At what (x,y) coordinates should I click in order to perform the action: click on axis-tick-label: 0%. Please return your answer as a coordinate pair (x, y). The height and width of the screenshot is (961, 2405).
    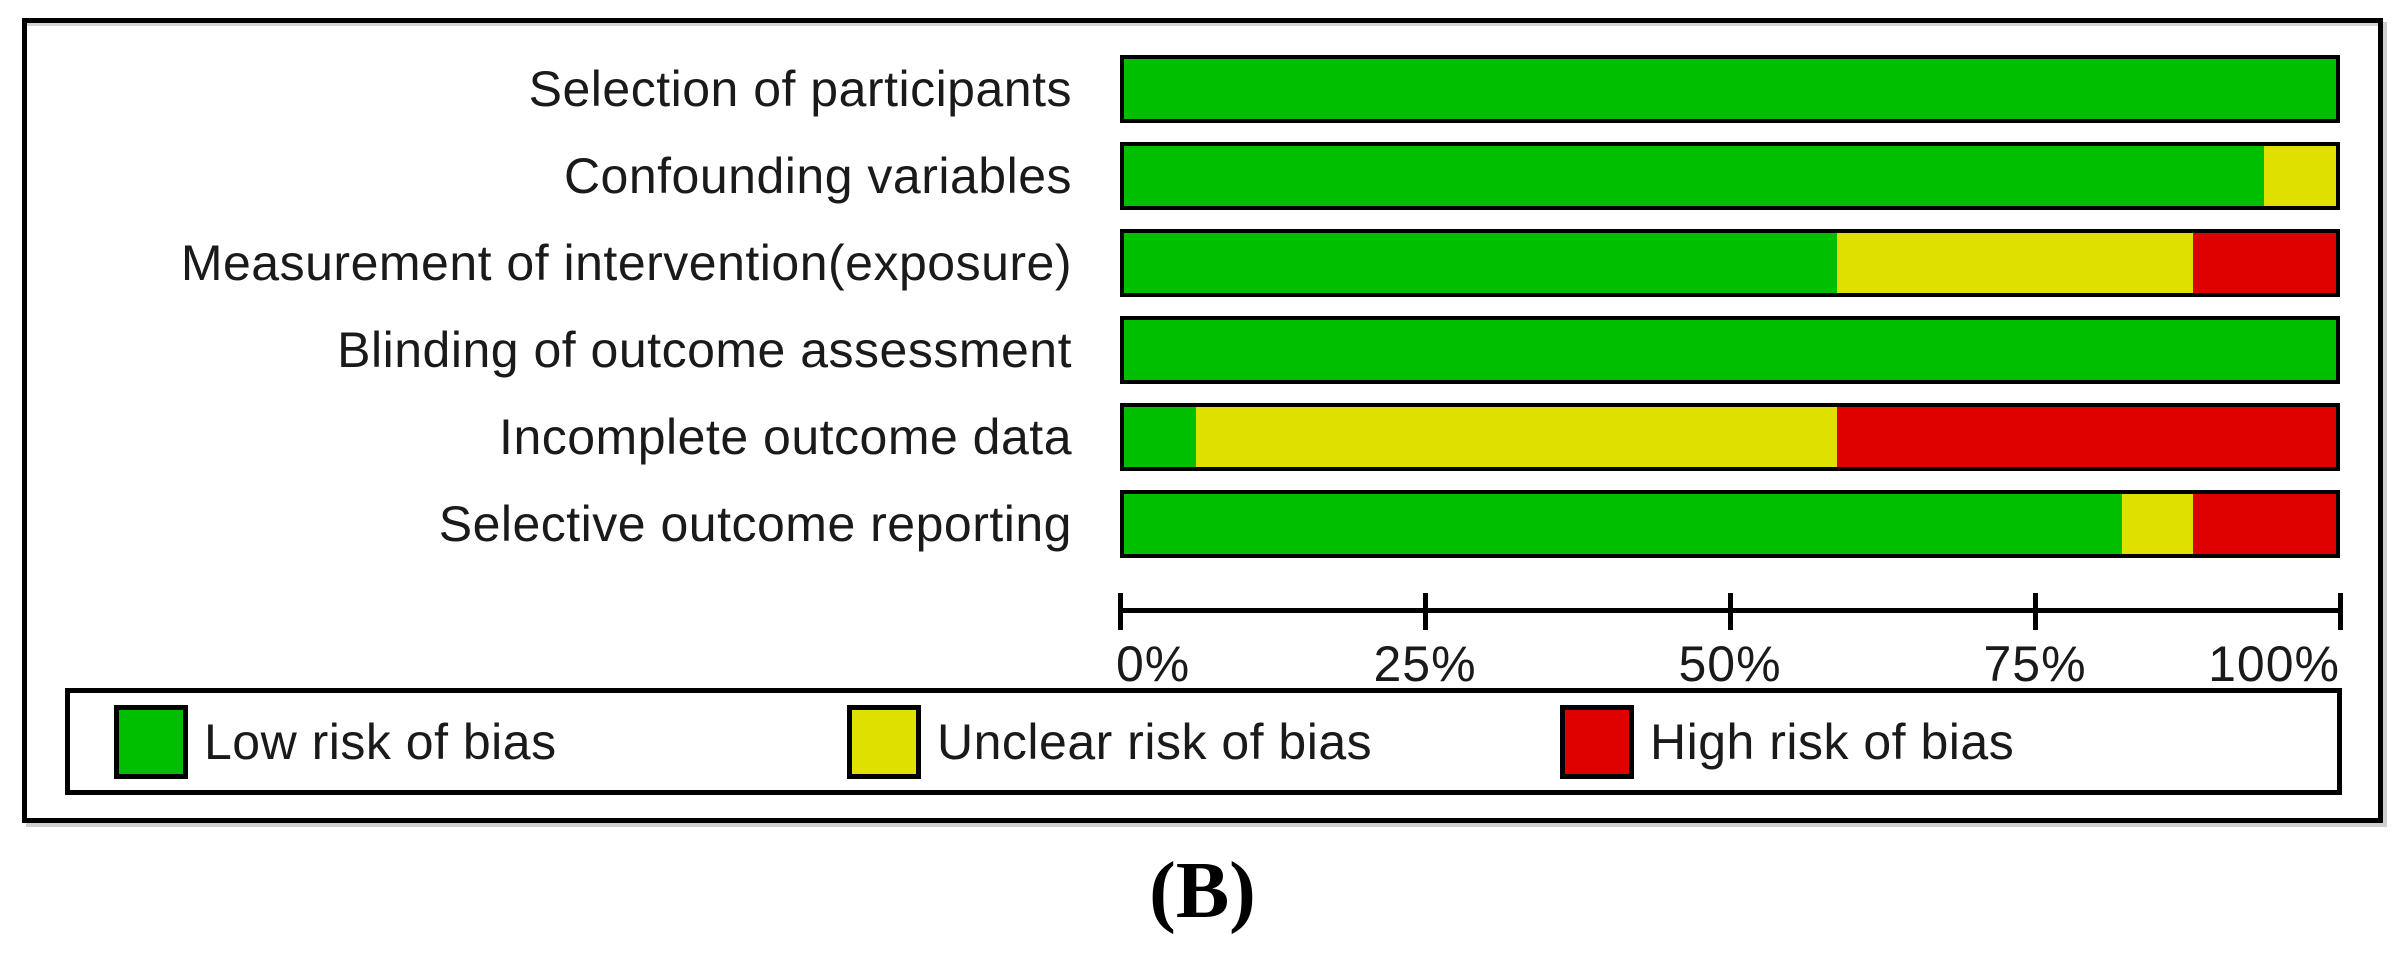
    Looking at the image, I should click on (1153, 664).